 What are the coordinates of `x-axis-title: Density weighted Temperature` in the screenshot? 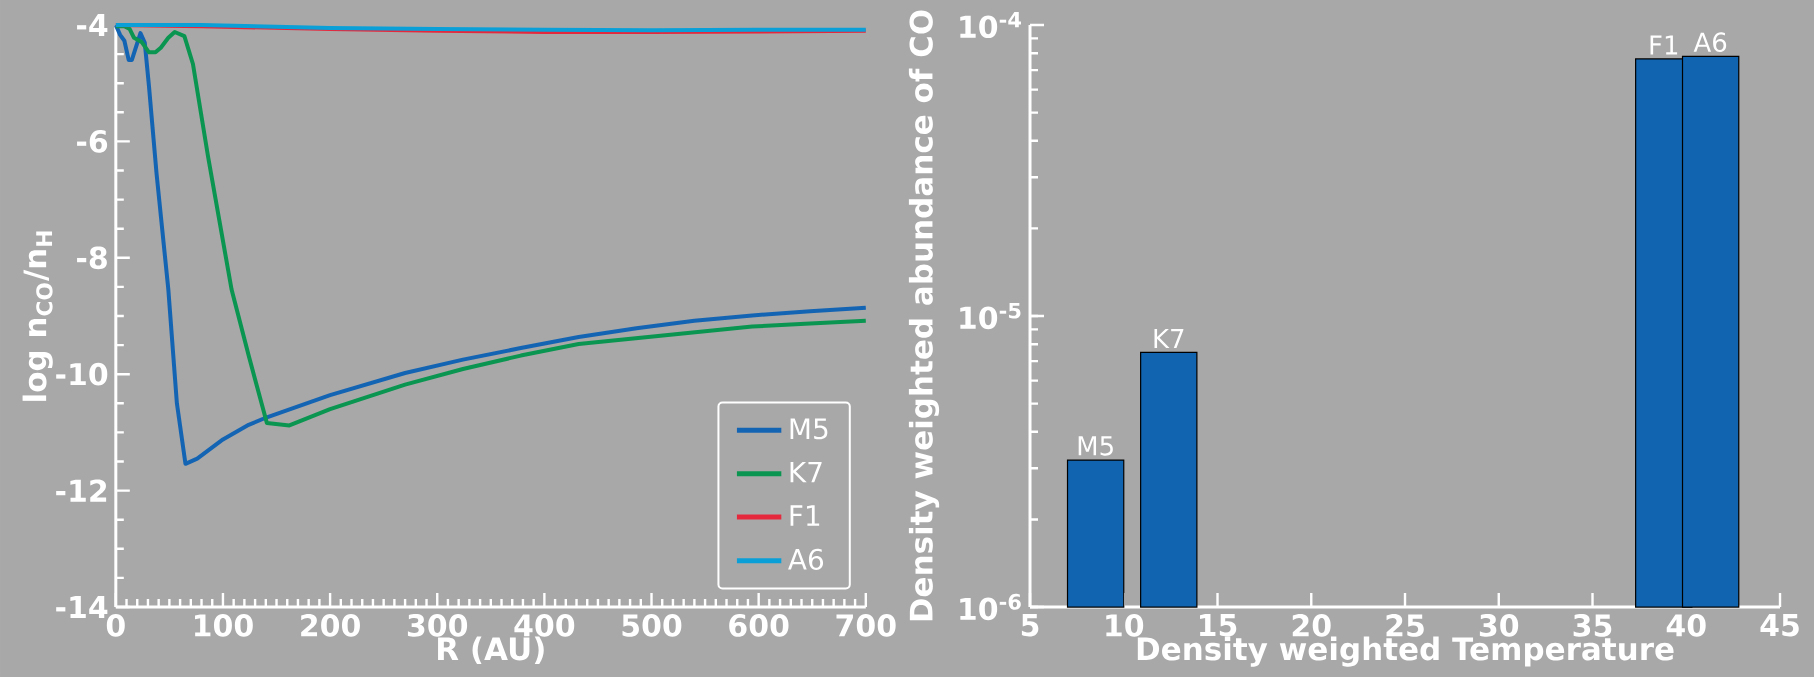 It's located at (1405, 651).